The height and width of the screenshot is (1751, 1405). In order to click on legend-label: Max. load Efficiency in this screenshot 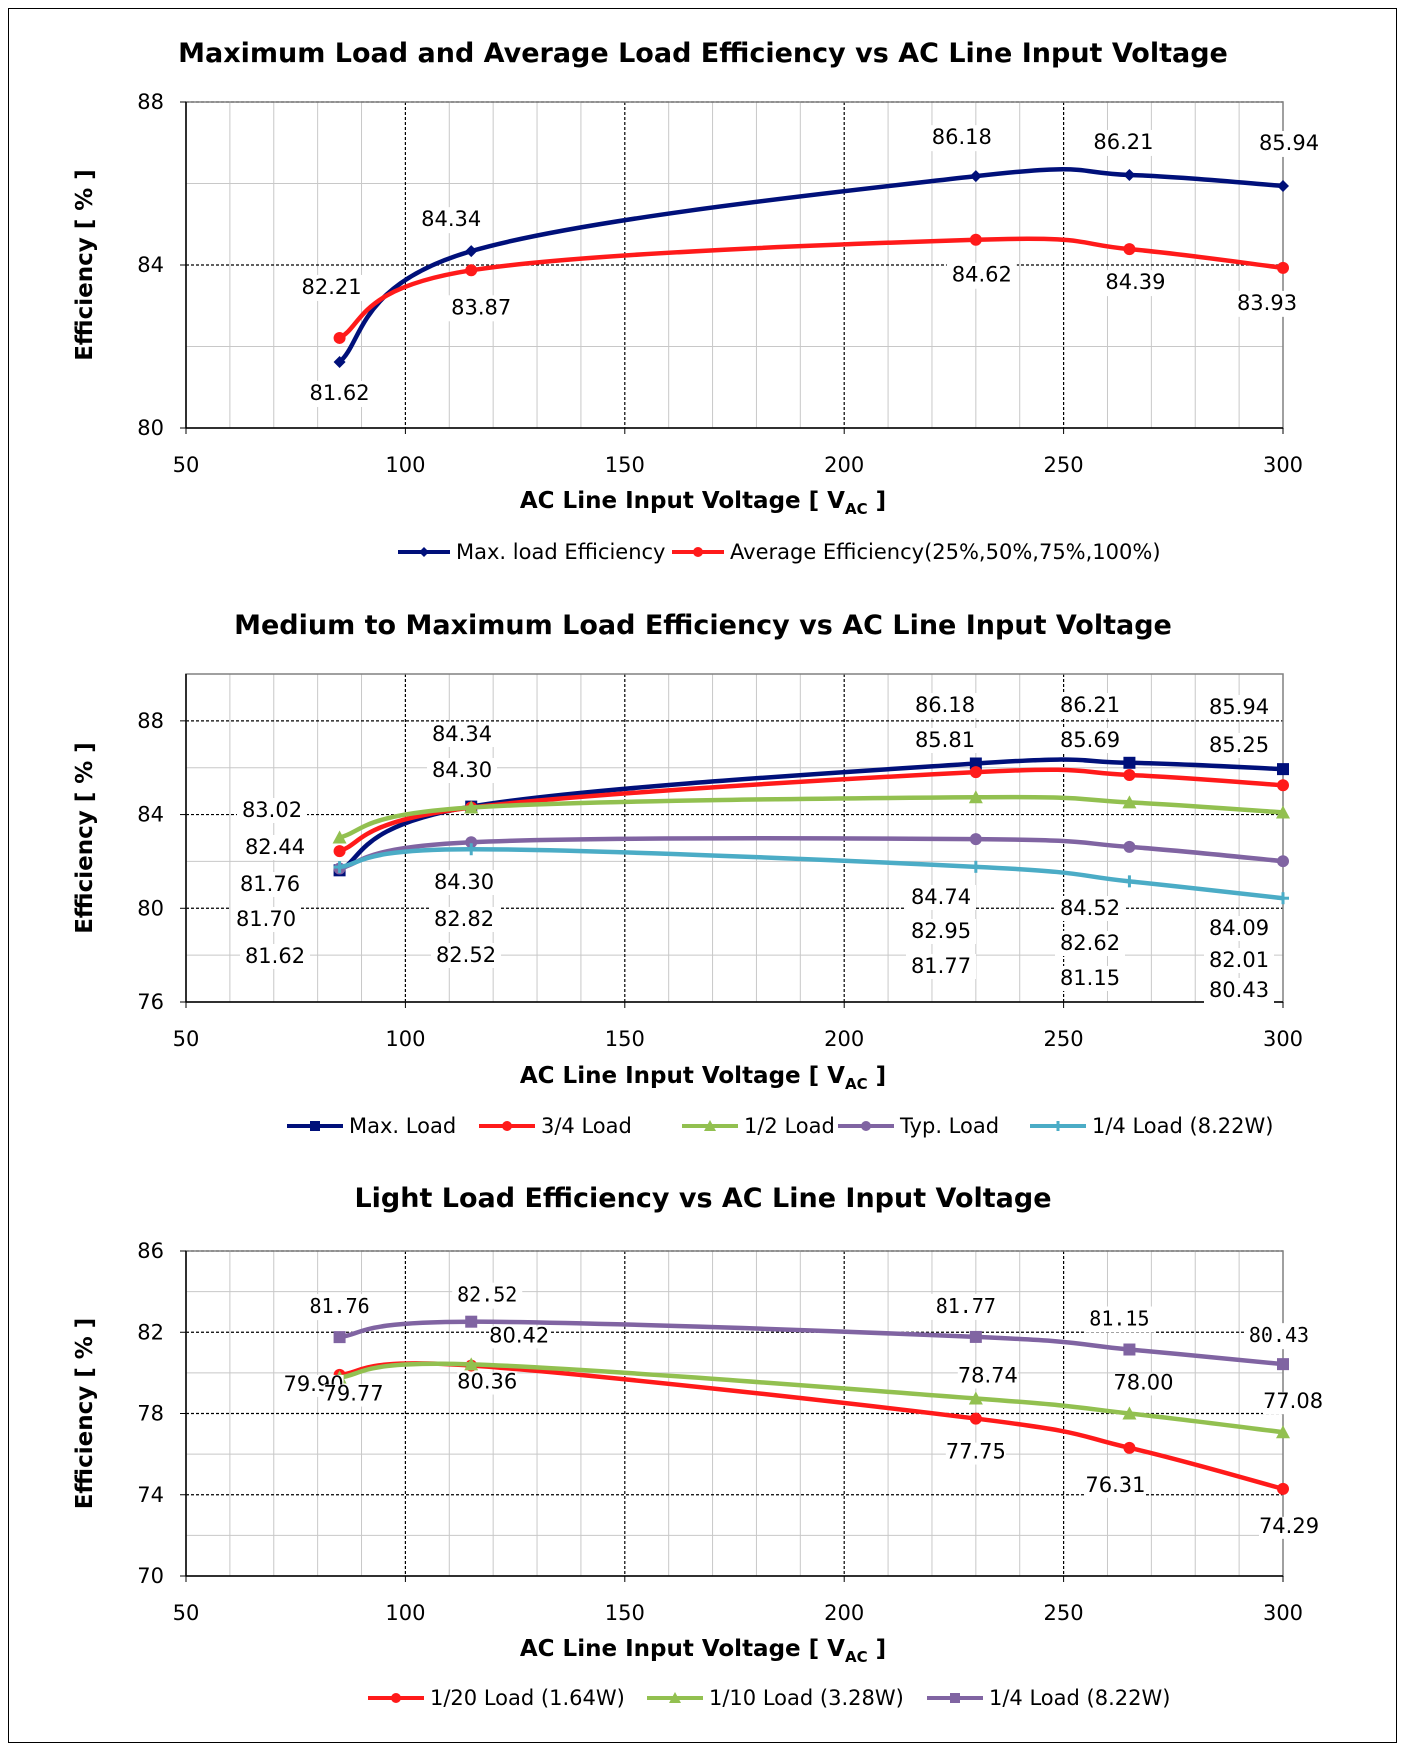, I will do `click(560, 552)`.